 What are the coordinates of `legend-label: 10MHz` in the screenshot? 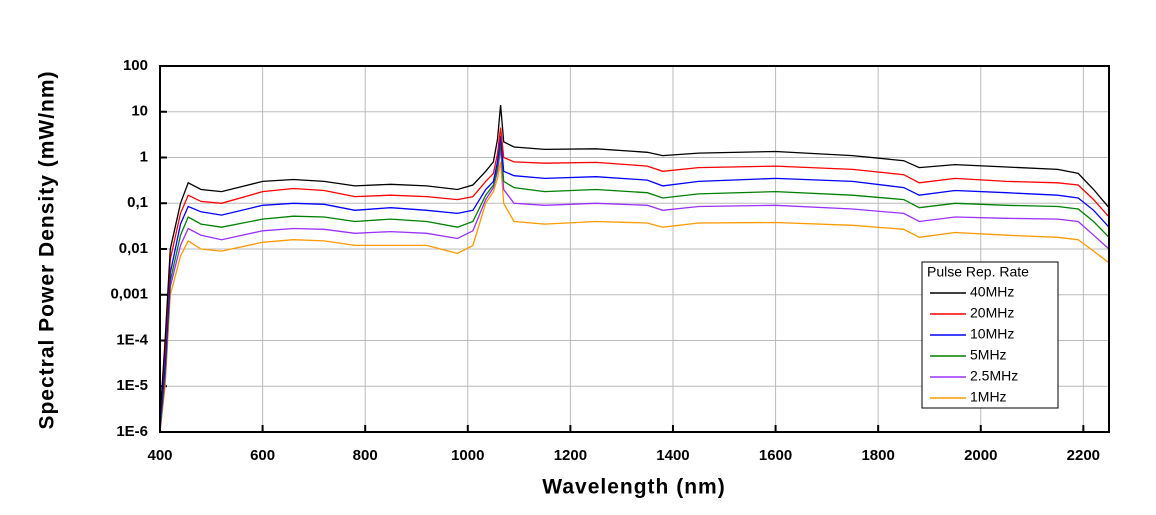 It's located at (992, 334).